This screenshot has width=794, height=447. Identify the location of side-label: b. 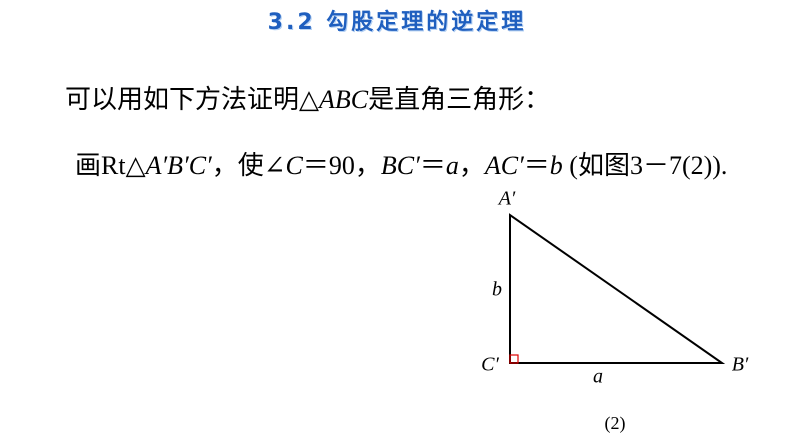
(497, 290).